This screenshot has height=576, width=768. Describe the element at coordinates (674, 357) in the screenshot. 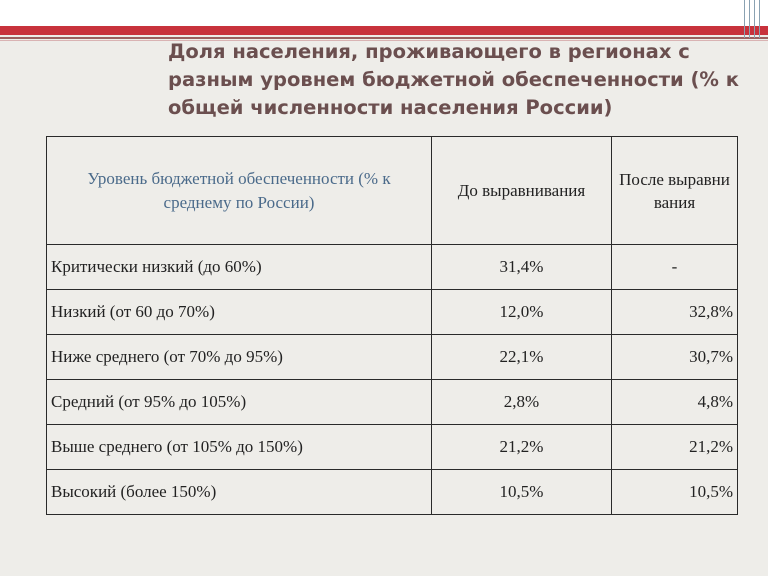

I see `value-after: 30,7%` at that location.